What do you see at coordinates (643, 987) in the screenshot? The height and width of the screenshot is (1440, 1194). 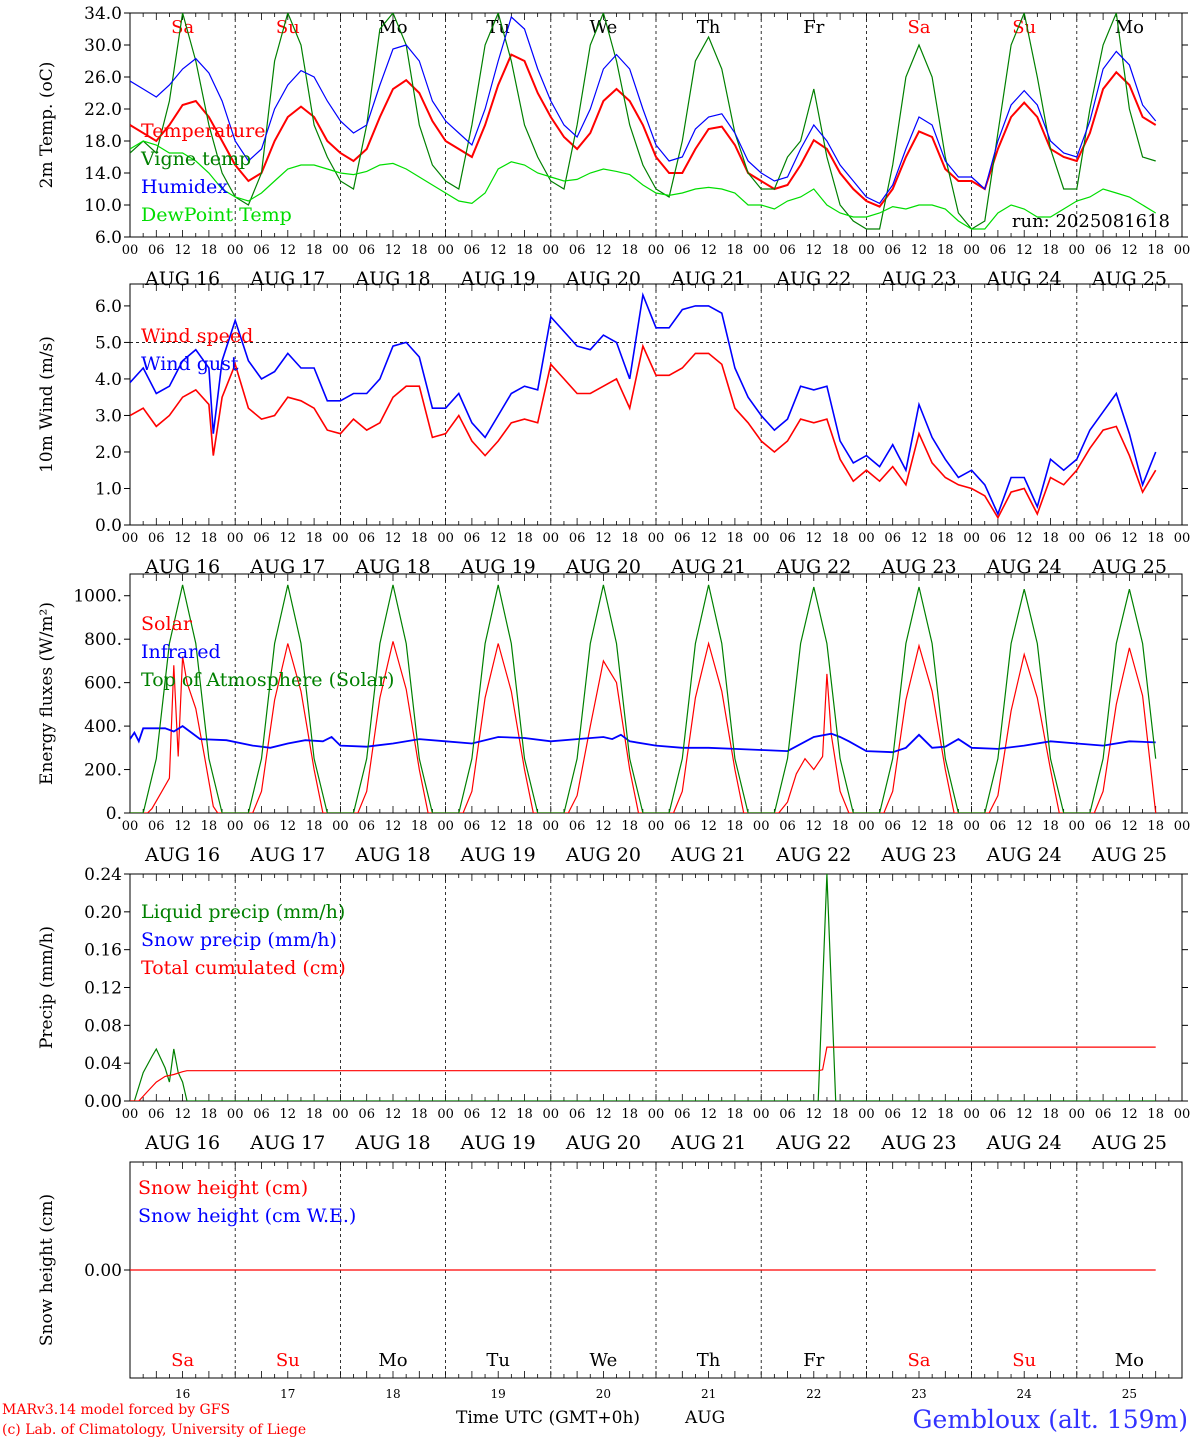 I see `series-line-liquid-precip-mm-h-` at bounding box center [643, 987].